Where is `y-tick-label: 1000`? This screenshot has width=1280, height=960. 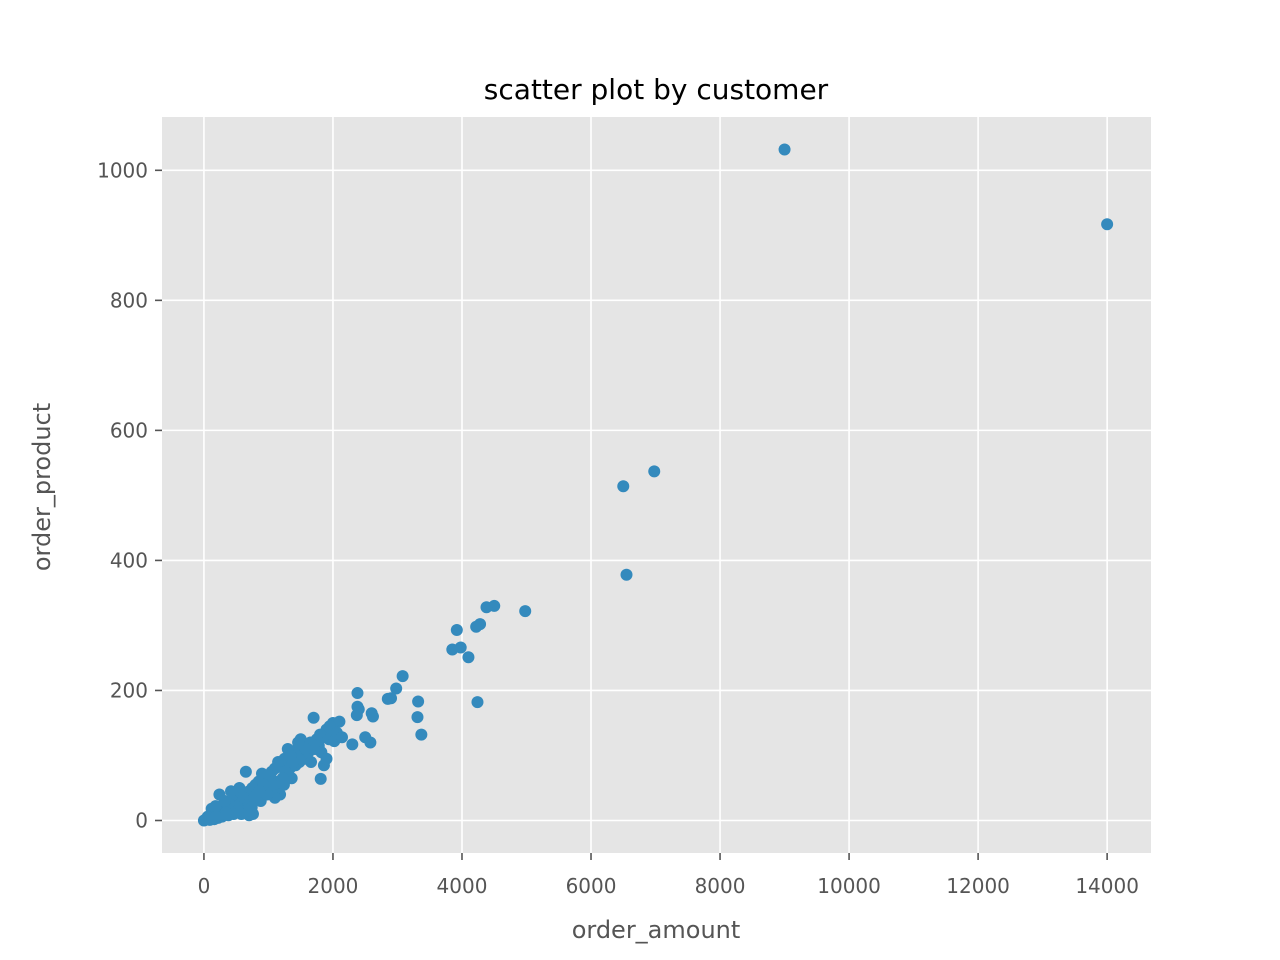
y-tick-label: 1000 is located at coordinates (122, 170).